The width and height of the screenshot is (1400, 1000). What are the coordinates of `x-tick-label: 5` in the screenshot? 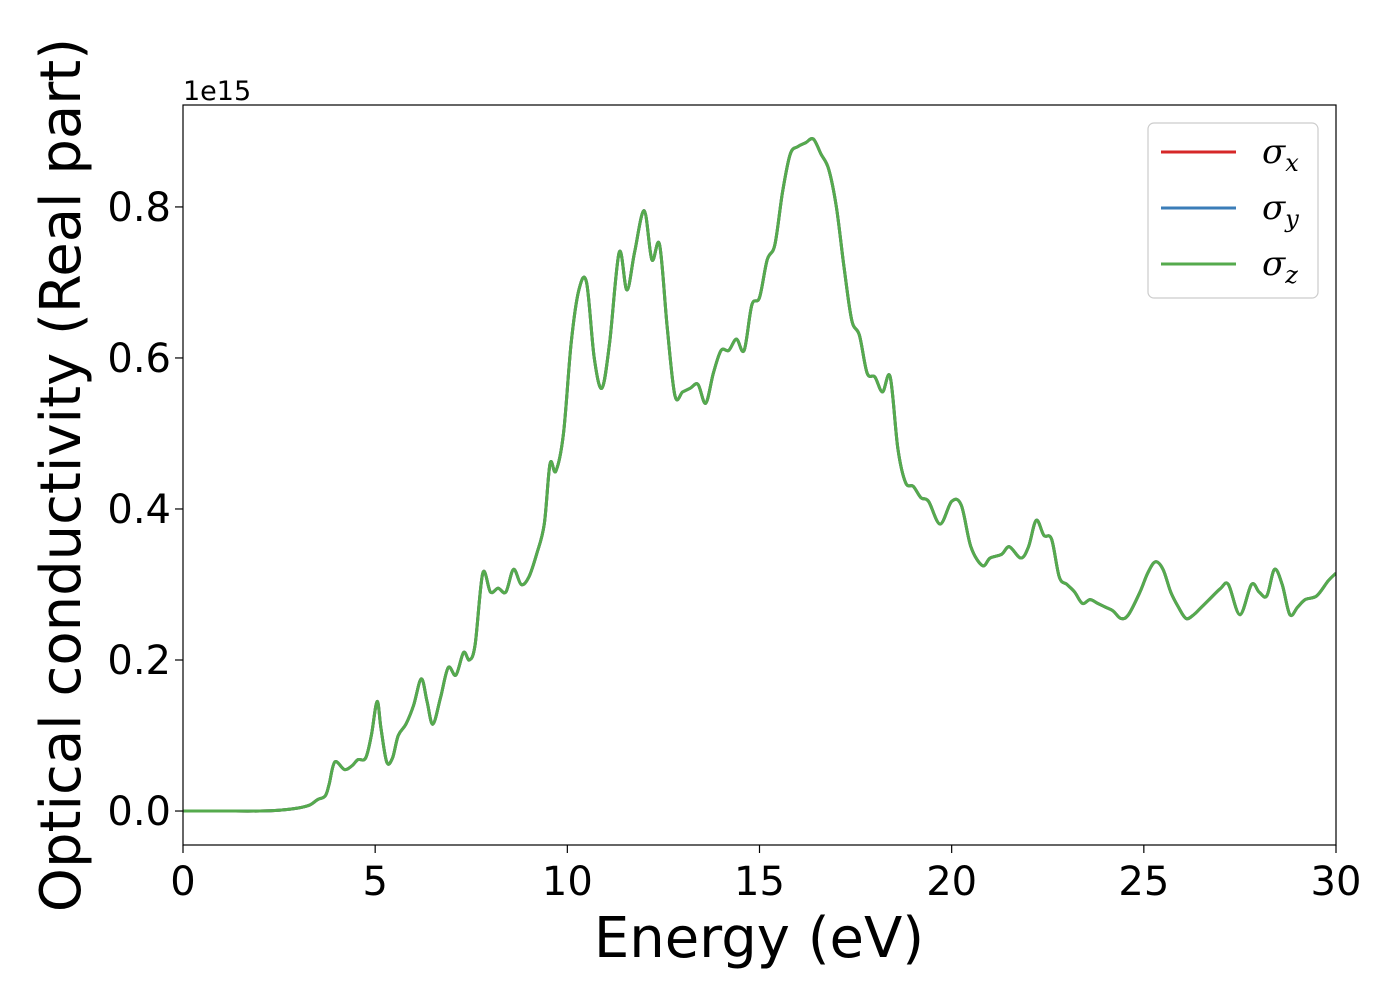 It's located at (374, 882).